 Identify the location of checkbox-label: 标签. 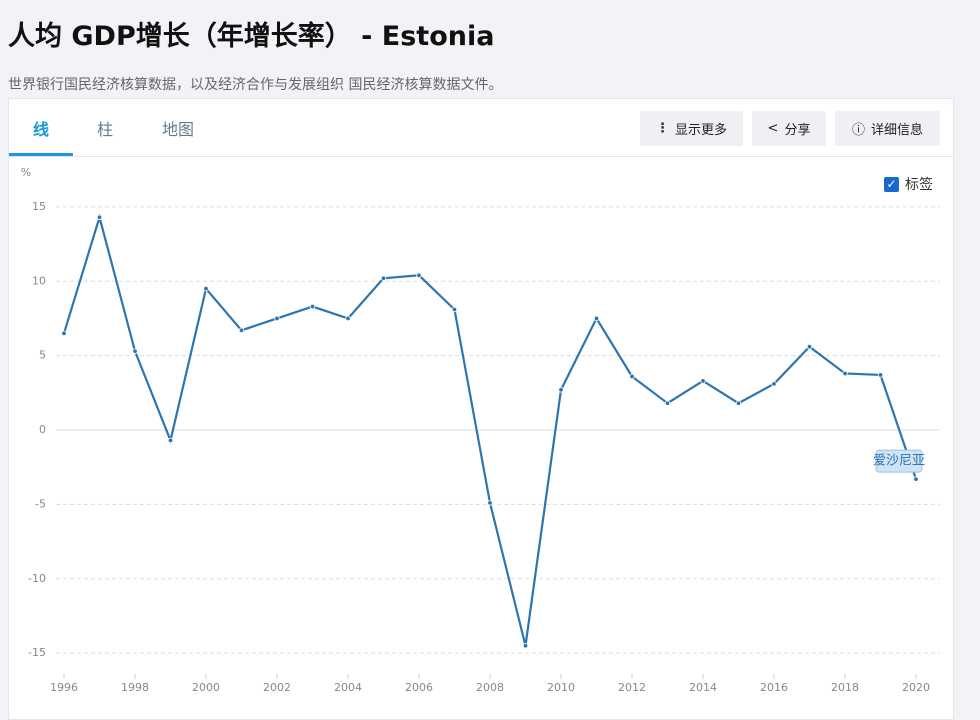
(919, 185).